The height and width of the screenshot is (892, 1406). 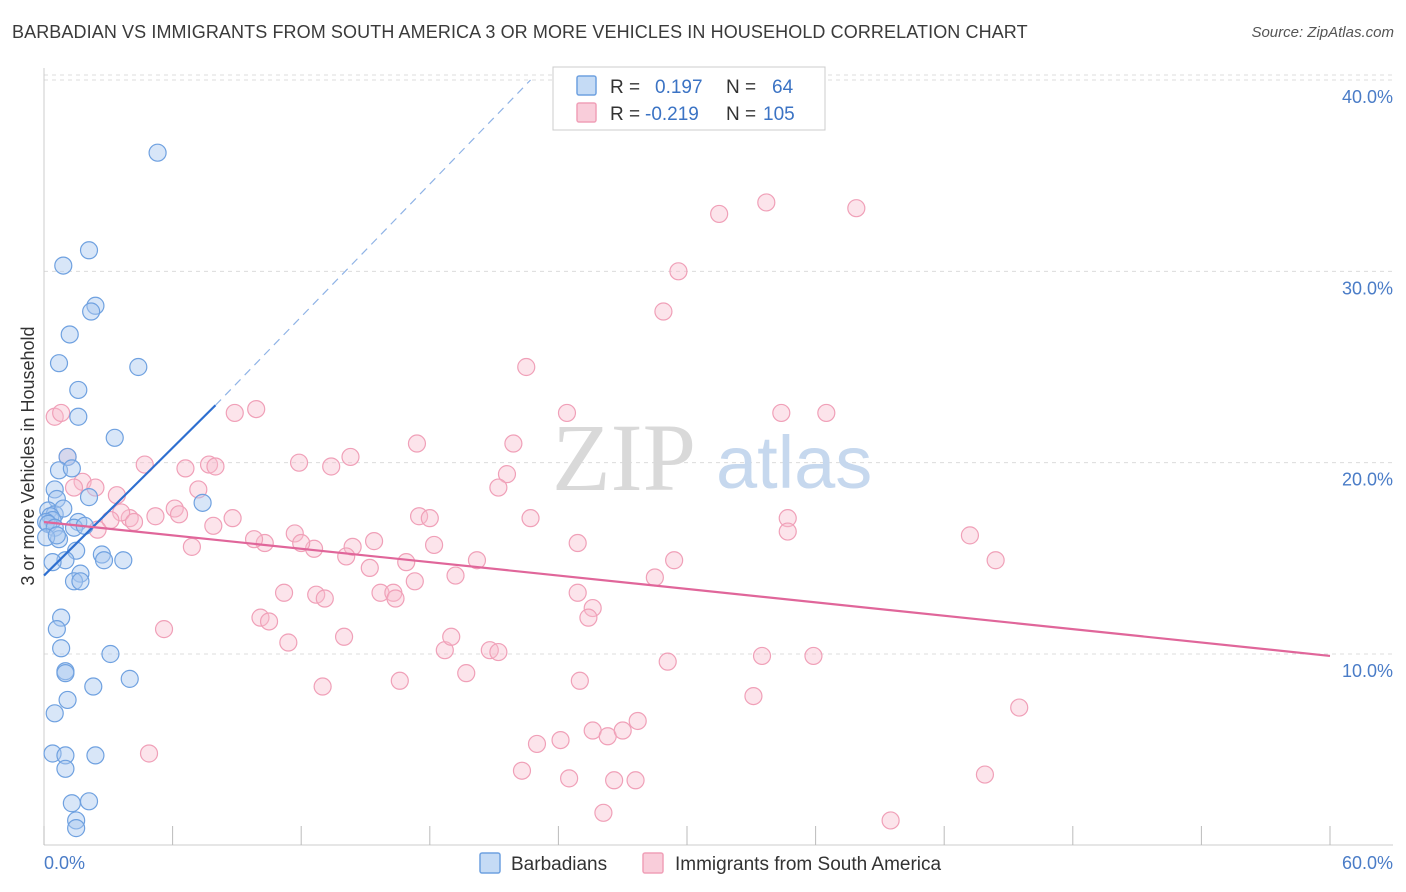 I want to click on y-tick-label: 20.0%, so click(x=1367, y=480).